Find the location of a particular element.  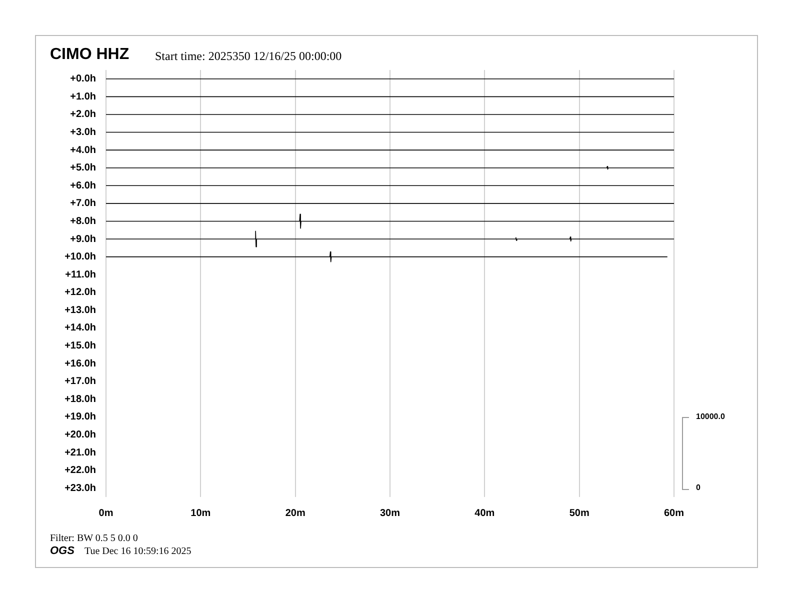

x-tick-label: 0m is located at coordinates (106, 513).